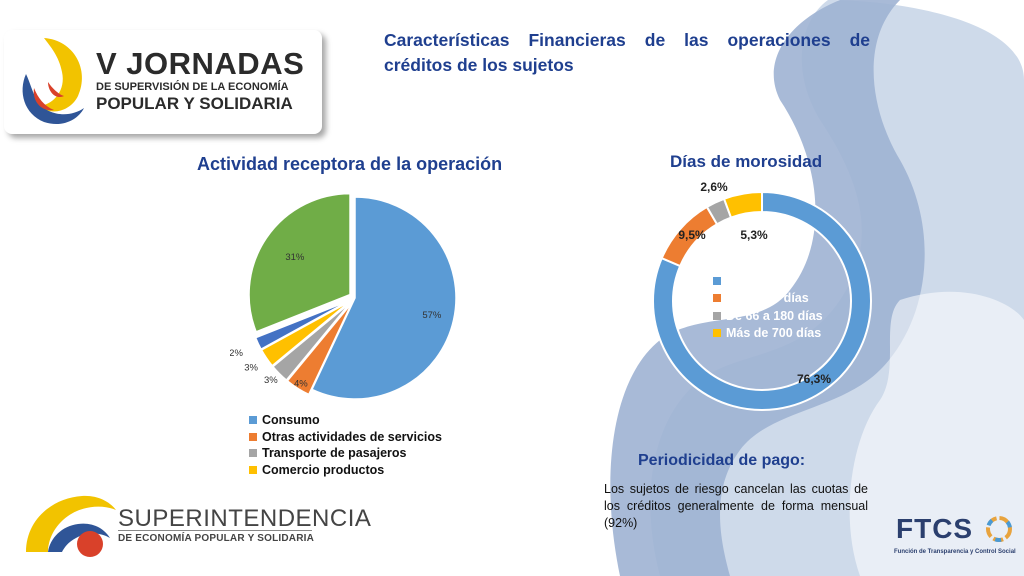 This screenshot has height=576, width=1024. Describe the element at coordinates (774, 333) in the screenshot. I see `legend-label: Más de 700 días` at that location.